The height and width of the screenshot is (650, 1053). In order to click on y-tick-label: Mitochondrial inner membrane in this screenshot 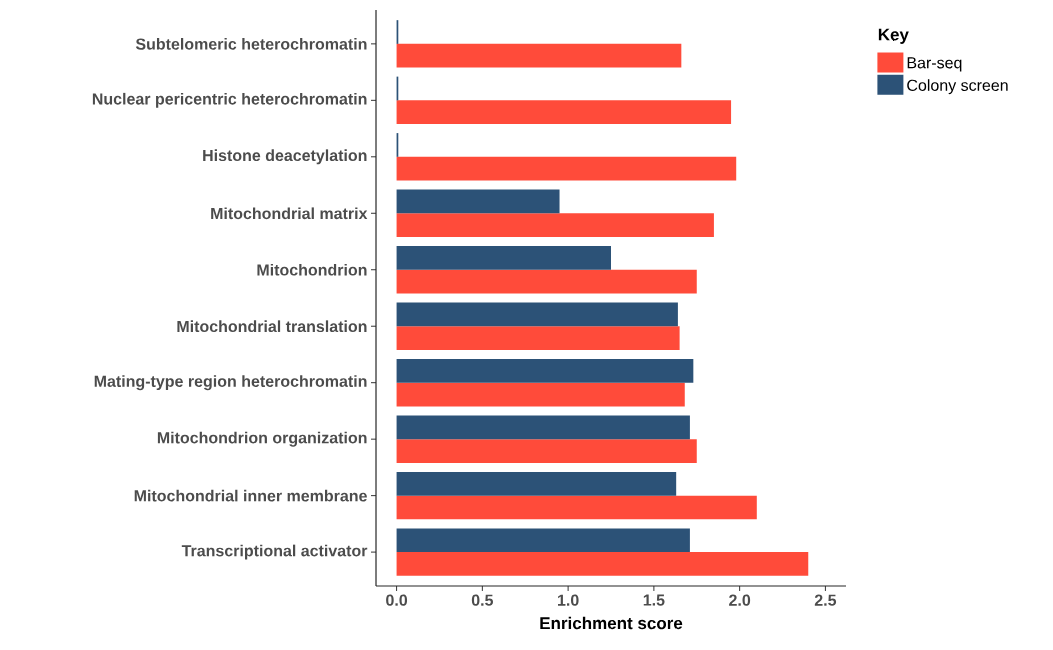, I will do `click(250, 495)`.